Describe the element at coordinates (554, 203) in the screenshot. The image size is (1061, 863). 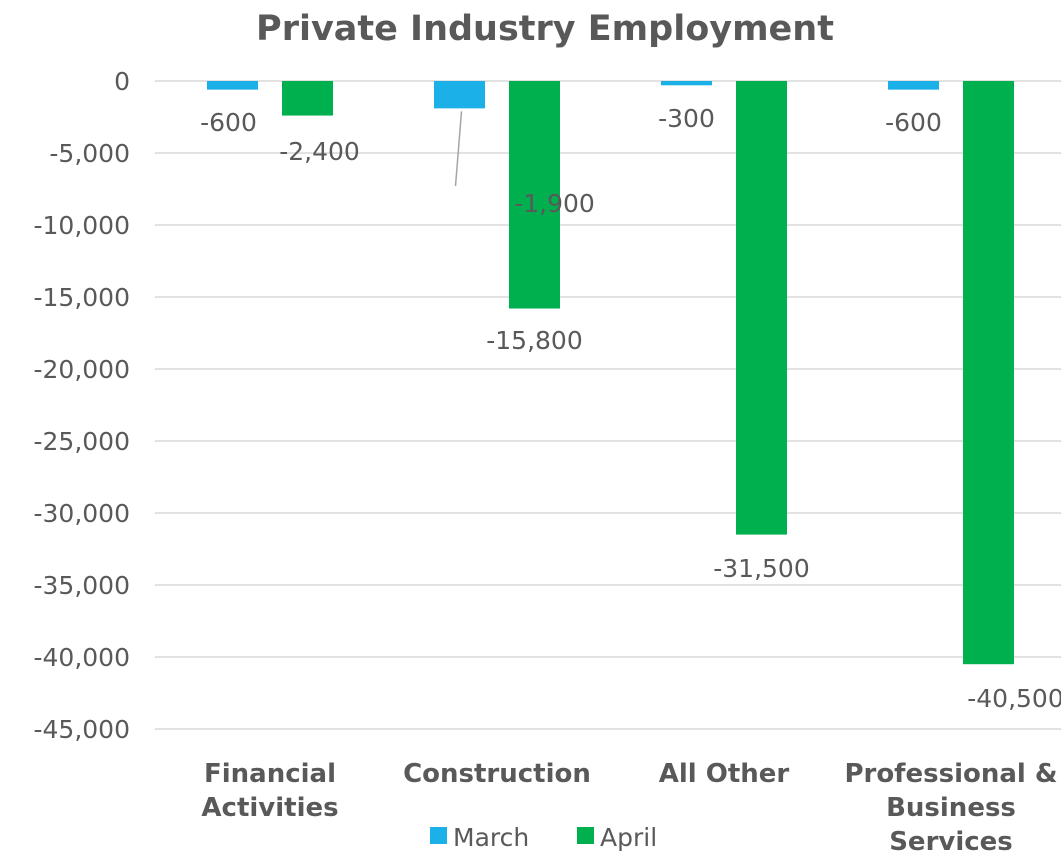
I see `data-label-march-1: -1,900` at that location.